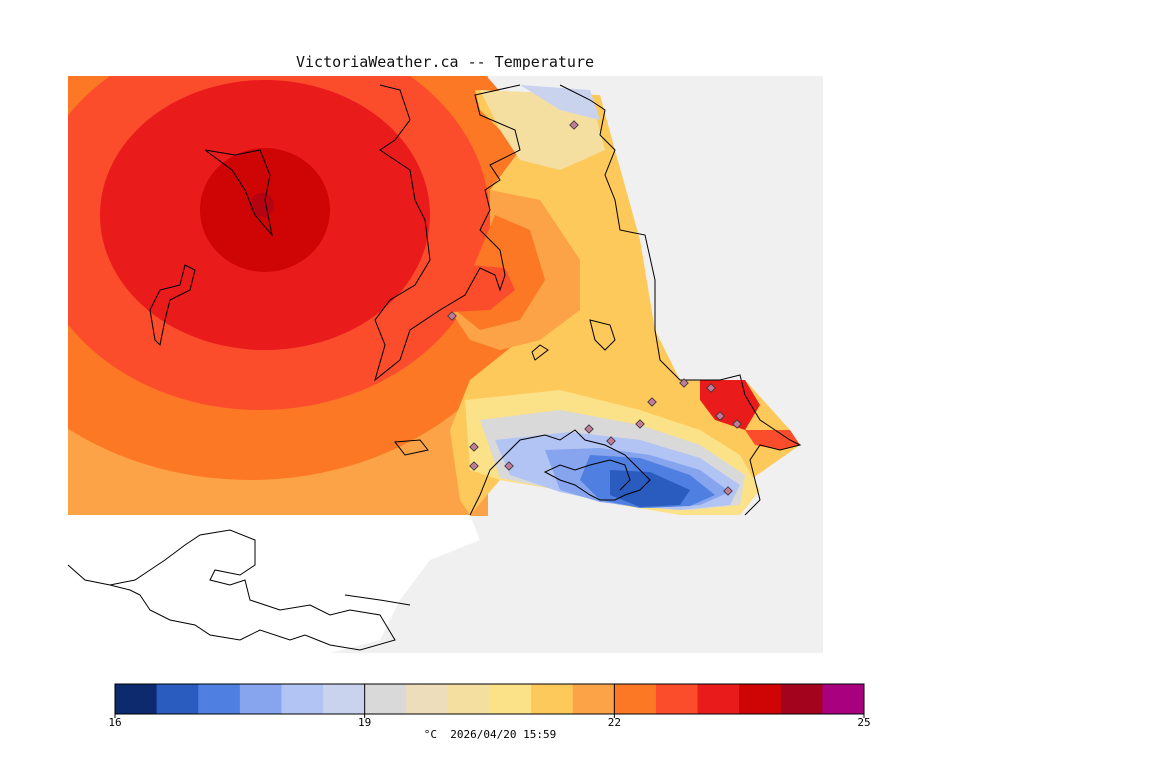  I want to click on station-markers, so click(594, 308).